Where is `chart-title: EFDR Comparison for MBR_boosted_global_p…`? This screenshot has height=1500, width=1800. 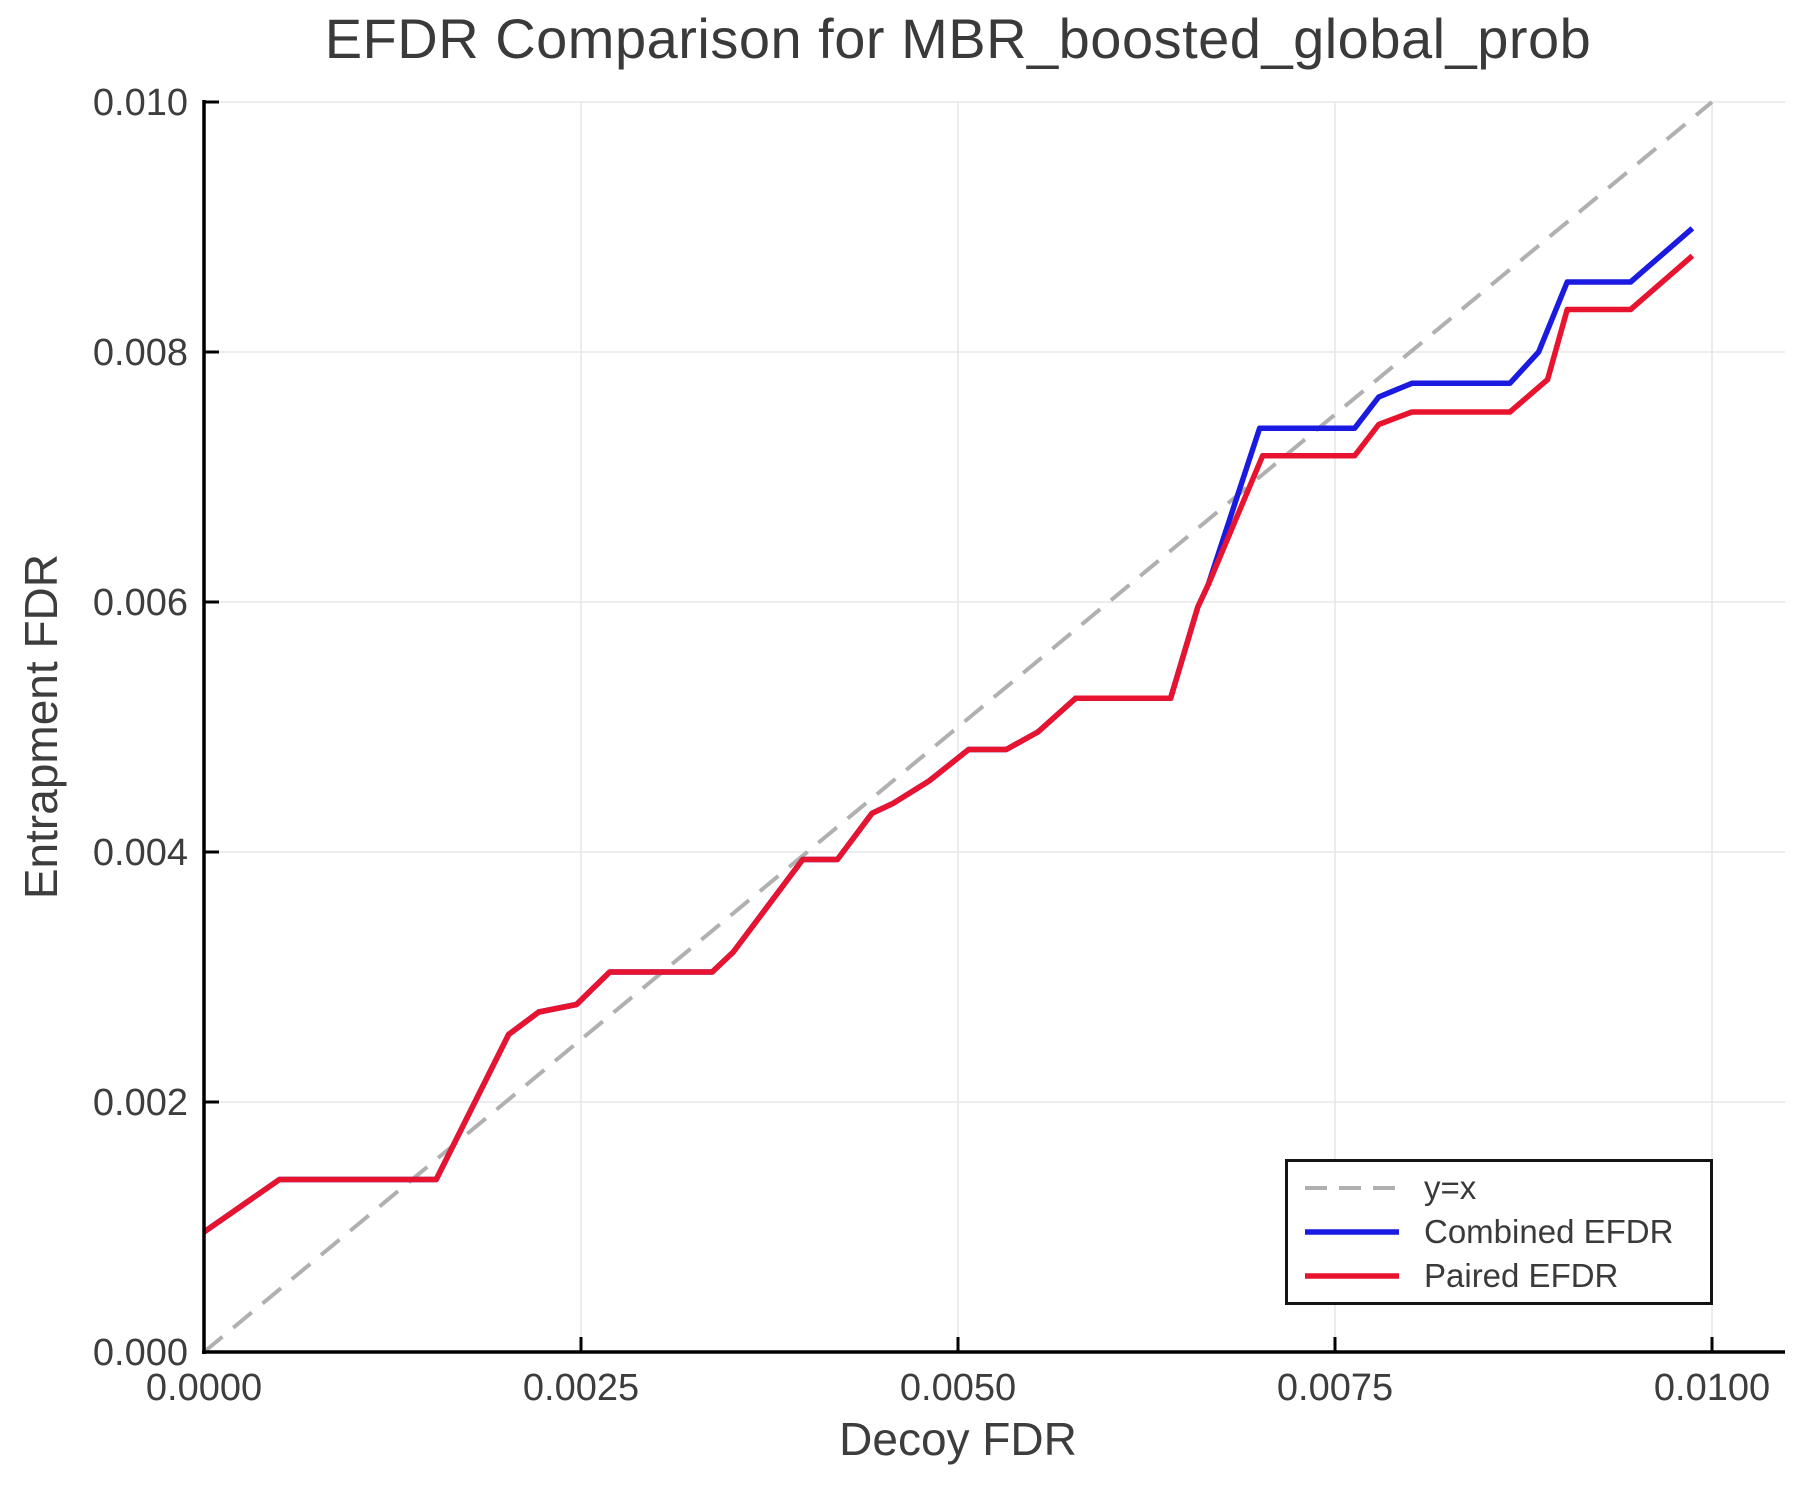 chart-title: EFDR Comparison for MBR_boosted_global_p… is located at coordinates (958, 38).